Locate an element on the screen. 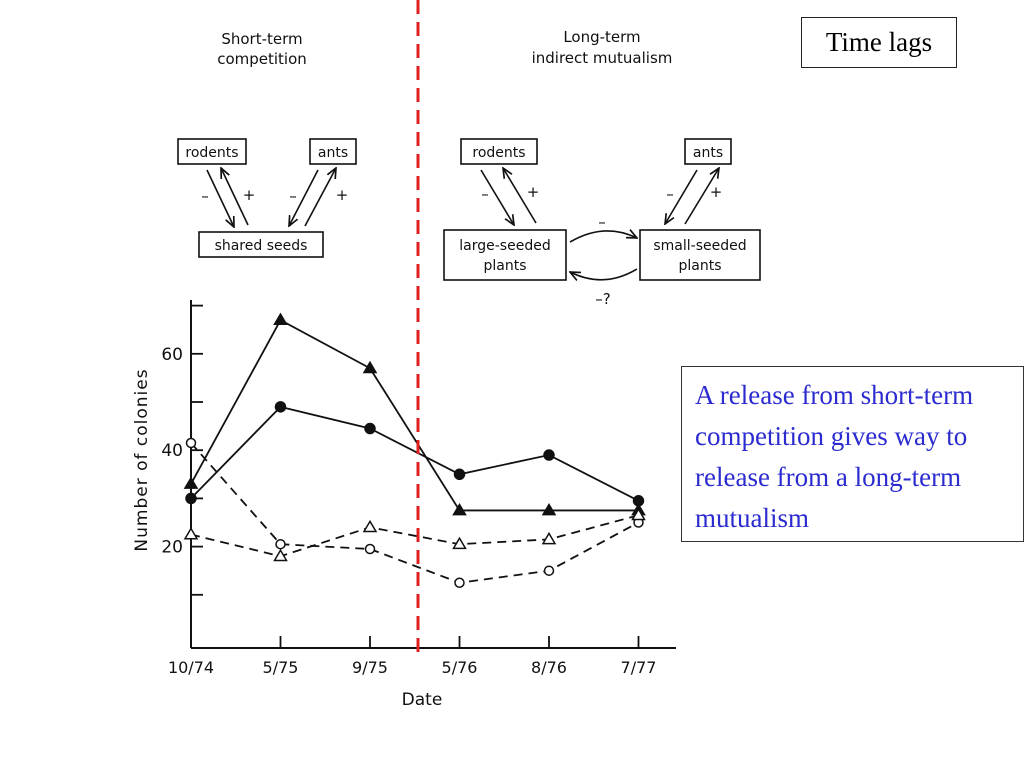 The width and height of the screenshot is (1024, 768). shared-seeds-box is located at coordinates (261, 244).